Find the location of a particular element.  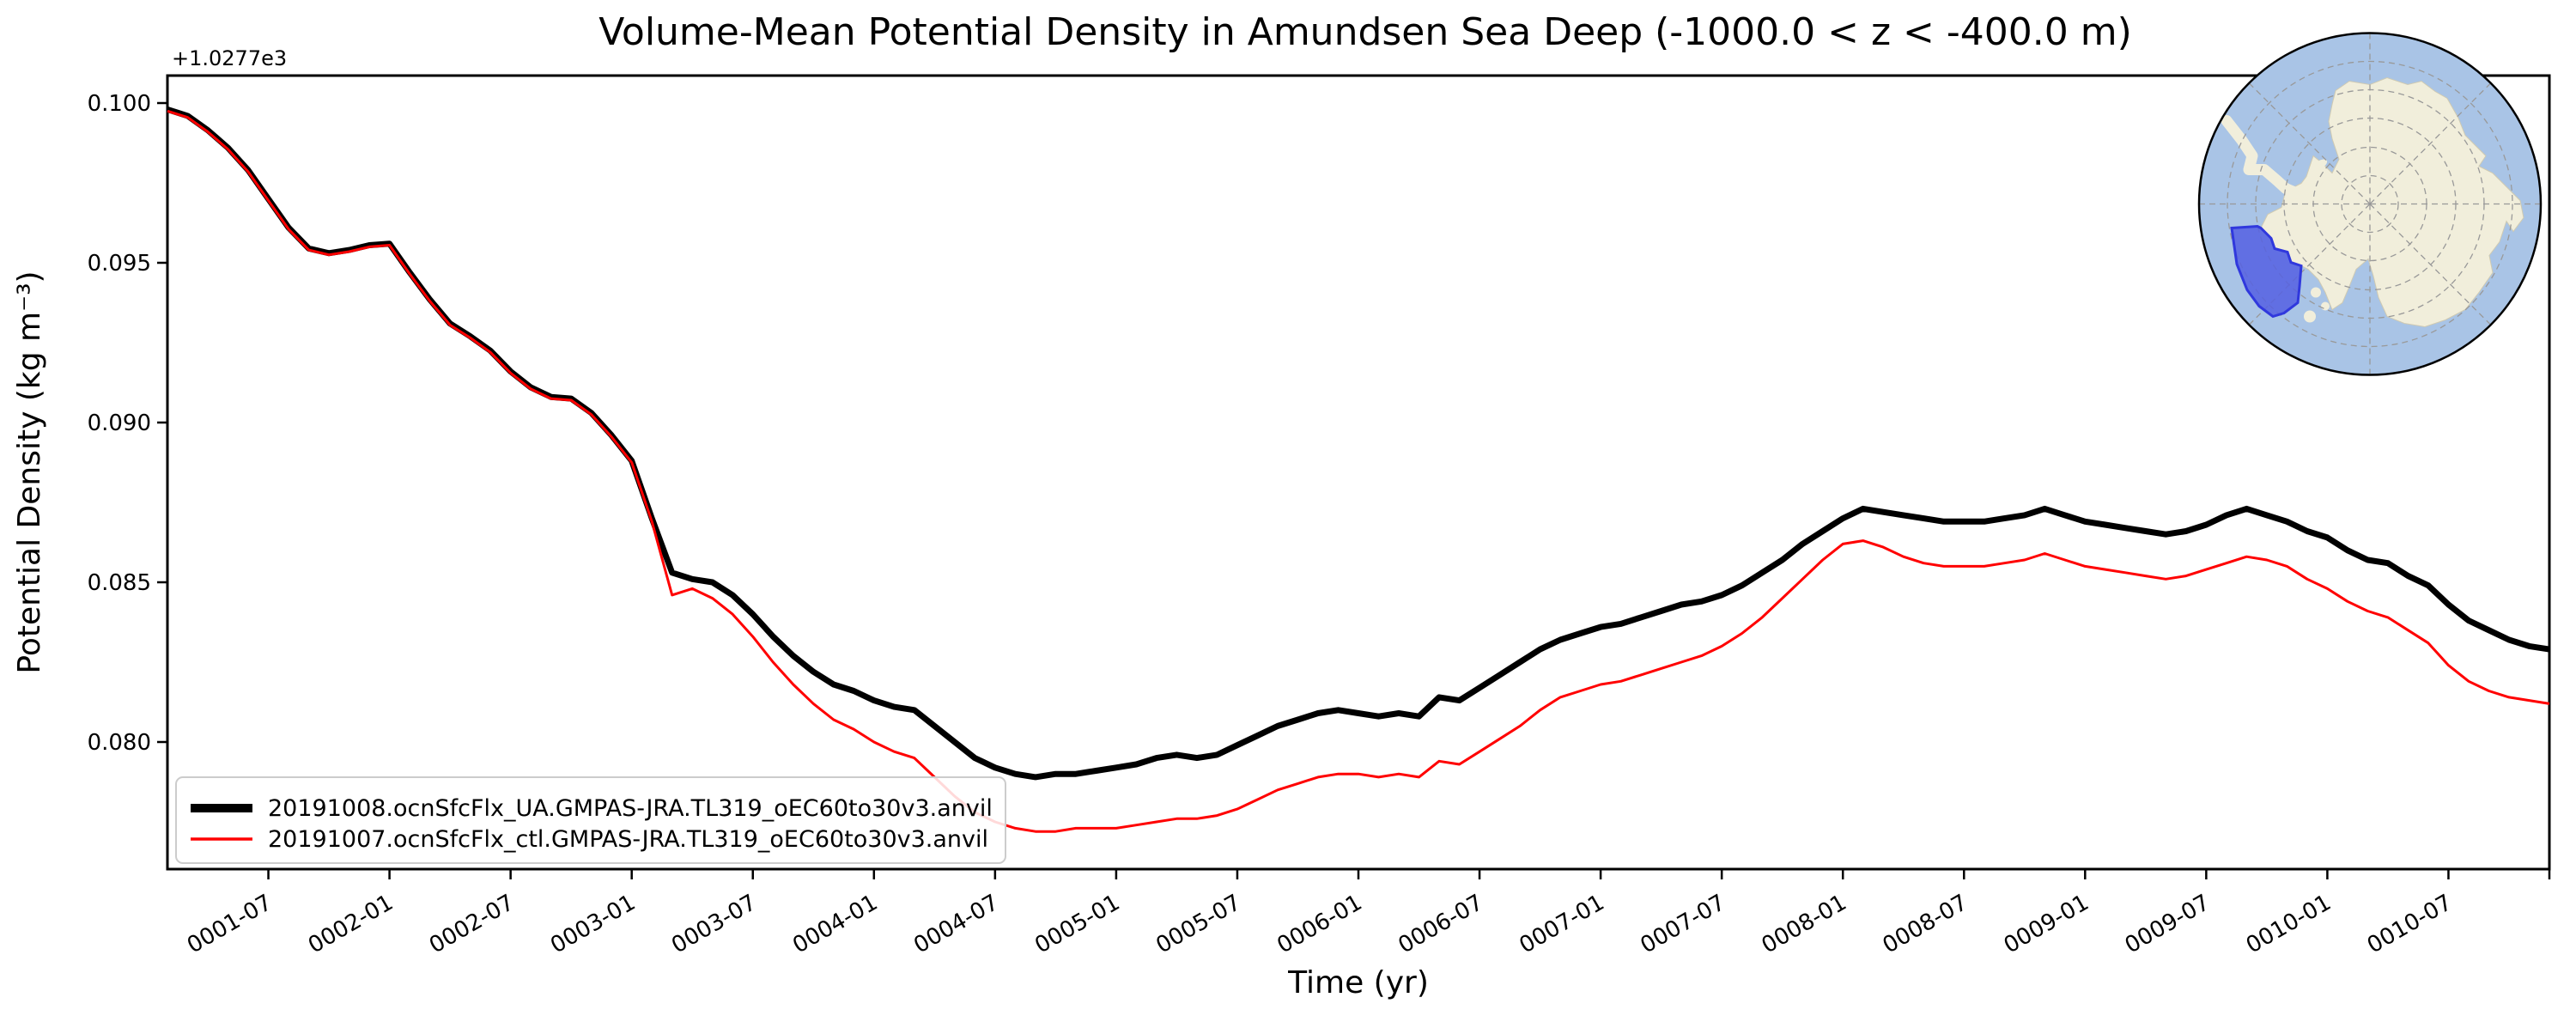

antarctica-inset-map is located at coordinates (2370, 204).